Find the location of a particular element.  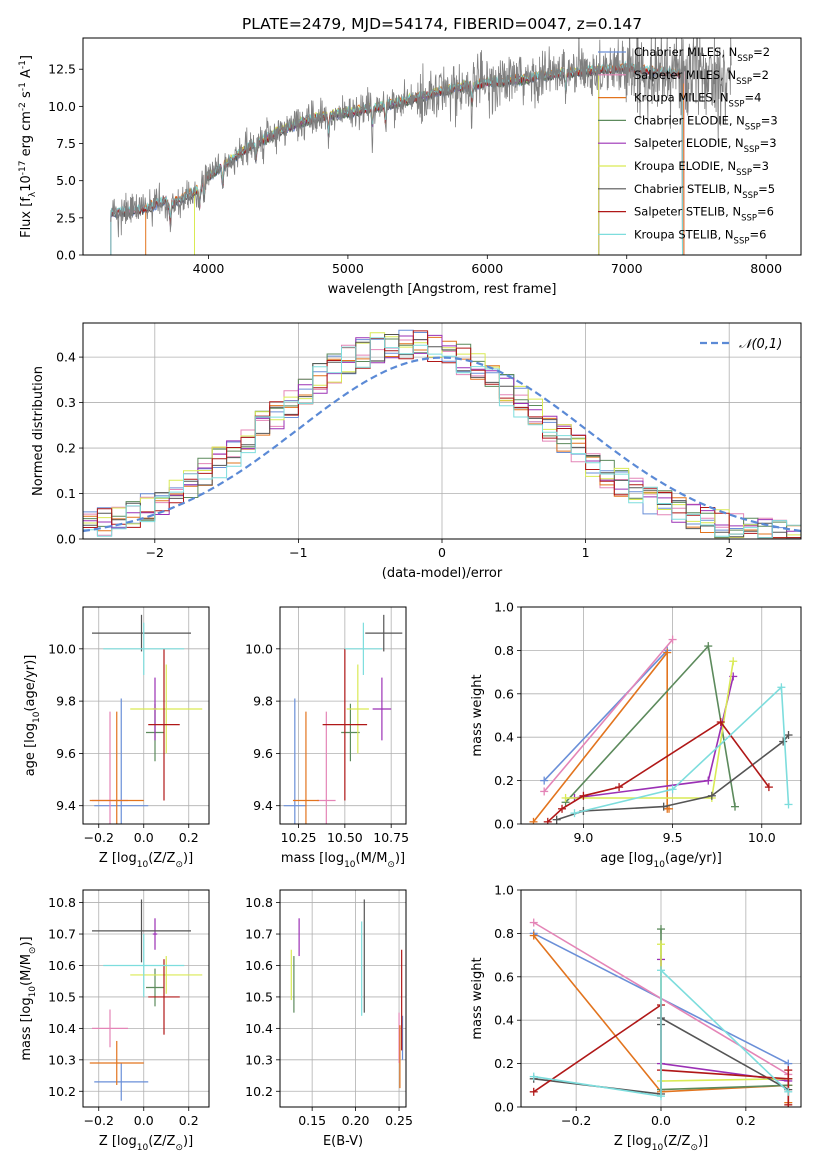

x-tick-label: 8000 is located at coordinates (766, 268).